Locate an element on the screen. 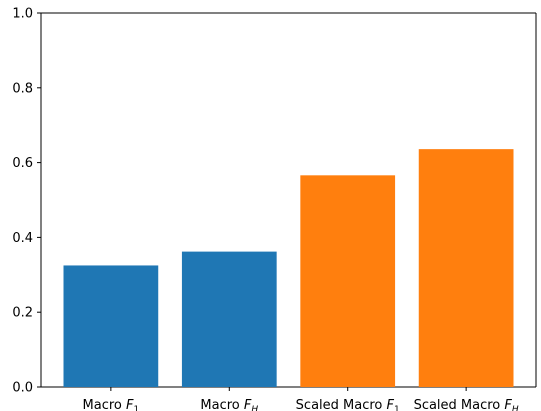 The width and height of the screenshot is (541, 411). x-tick-label: Scaled Macro FH is located at coordinates (466, 404).